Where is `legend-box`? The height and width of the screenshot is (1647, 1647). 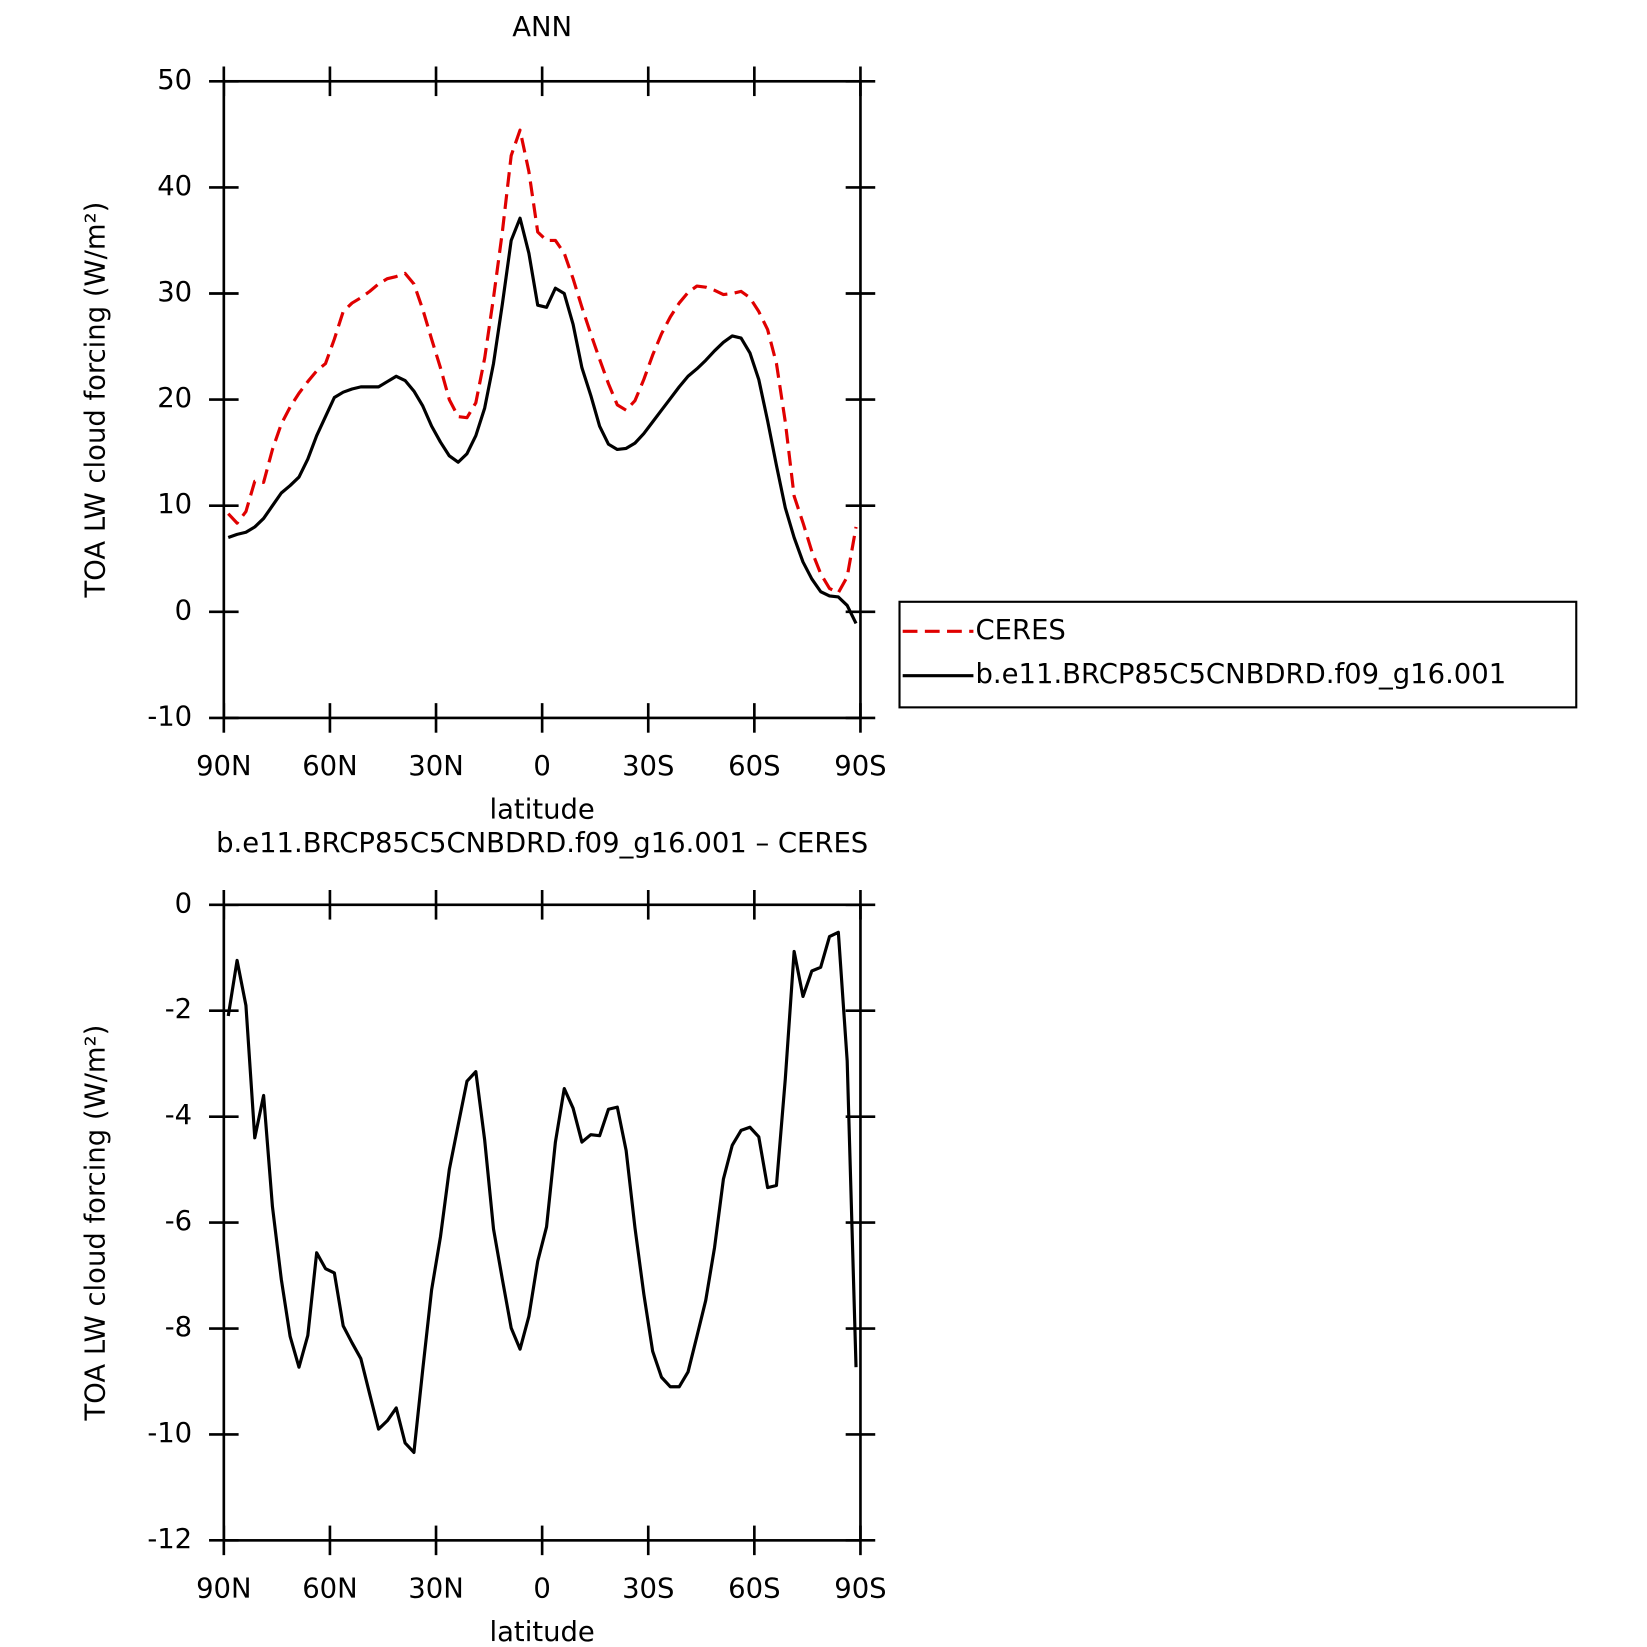
legend-box is located at coordinates (1238, 654).